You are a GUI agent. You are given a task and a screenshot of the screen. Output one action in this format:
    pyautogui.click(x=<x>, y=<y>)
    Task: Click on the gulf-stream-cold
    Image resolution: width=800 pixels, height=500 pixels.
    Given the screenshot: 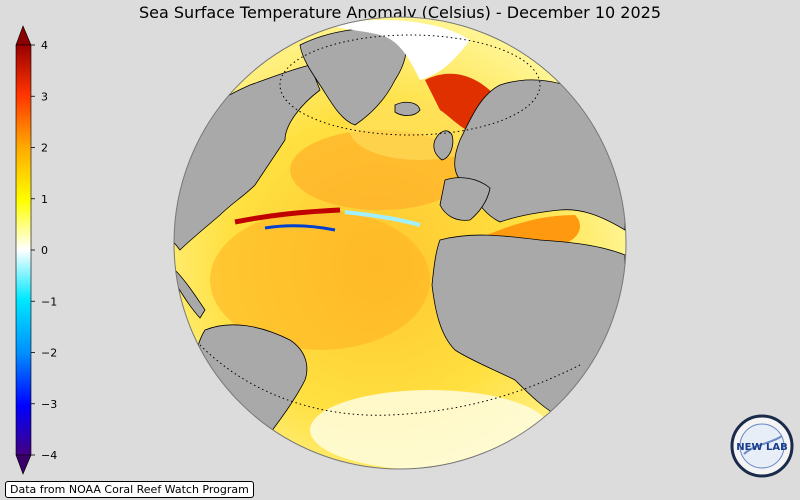 What is the action you would take?
    pyautogui.click(x=300, y=228)
    